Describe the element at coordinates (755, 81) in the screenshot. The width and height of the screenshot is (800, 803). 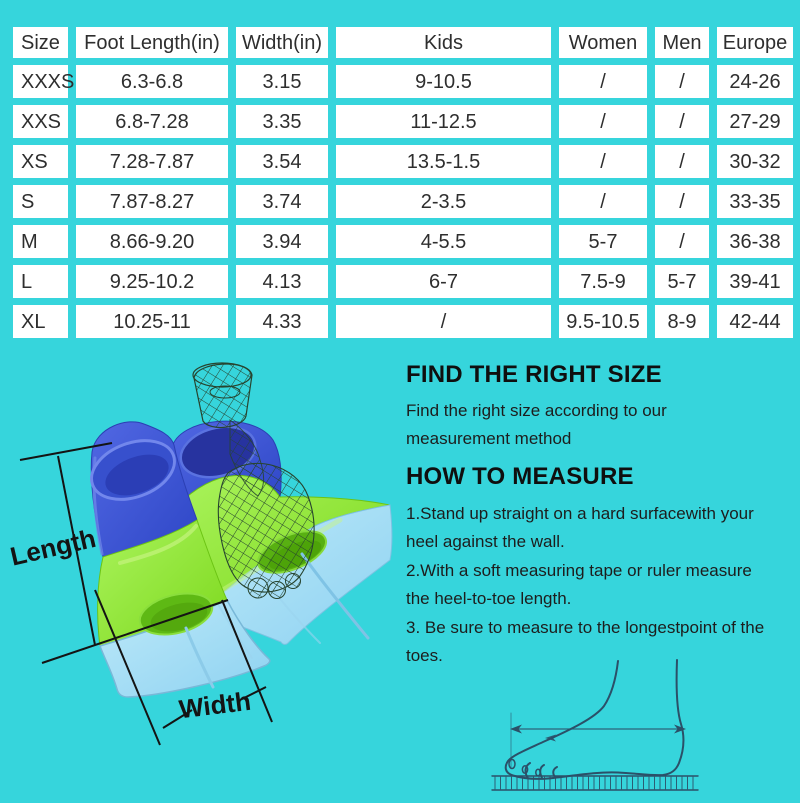
I see `table-cell: 24-26` at that location.